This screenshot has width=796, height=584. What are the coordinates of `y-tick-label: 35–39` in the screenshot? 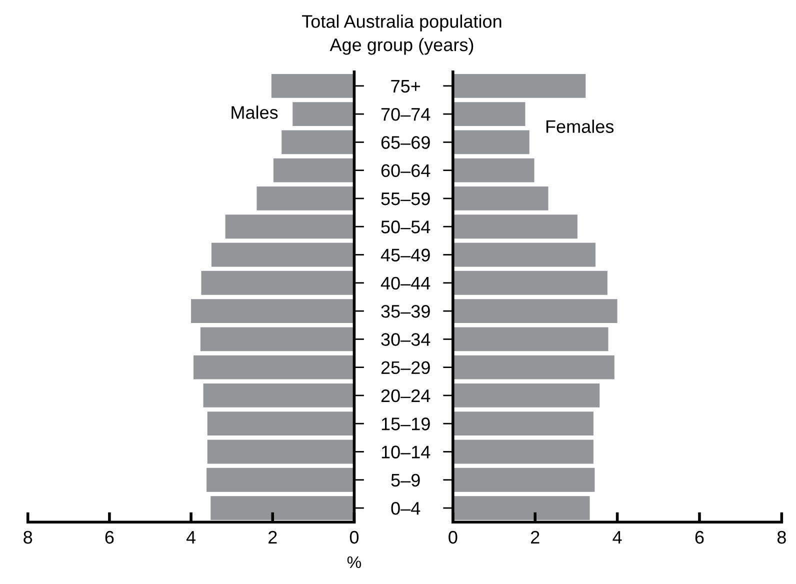 It's located at (405, 311).